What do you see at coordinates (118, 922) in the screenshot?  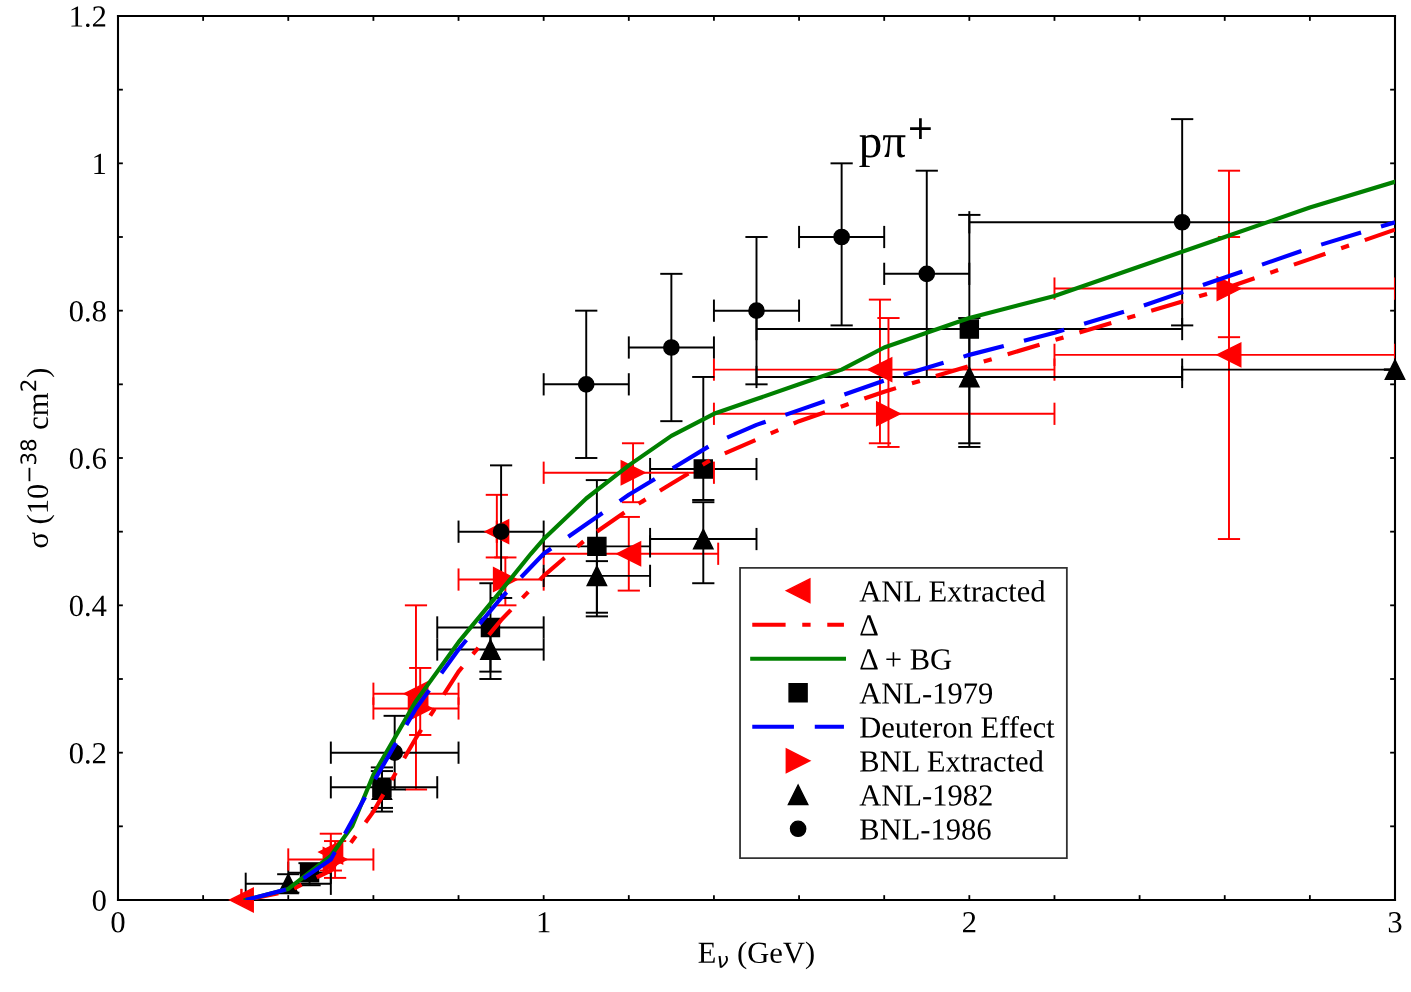 I see `x-tick-label: 0` at bounding box center [118, 922].